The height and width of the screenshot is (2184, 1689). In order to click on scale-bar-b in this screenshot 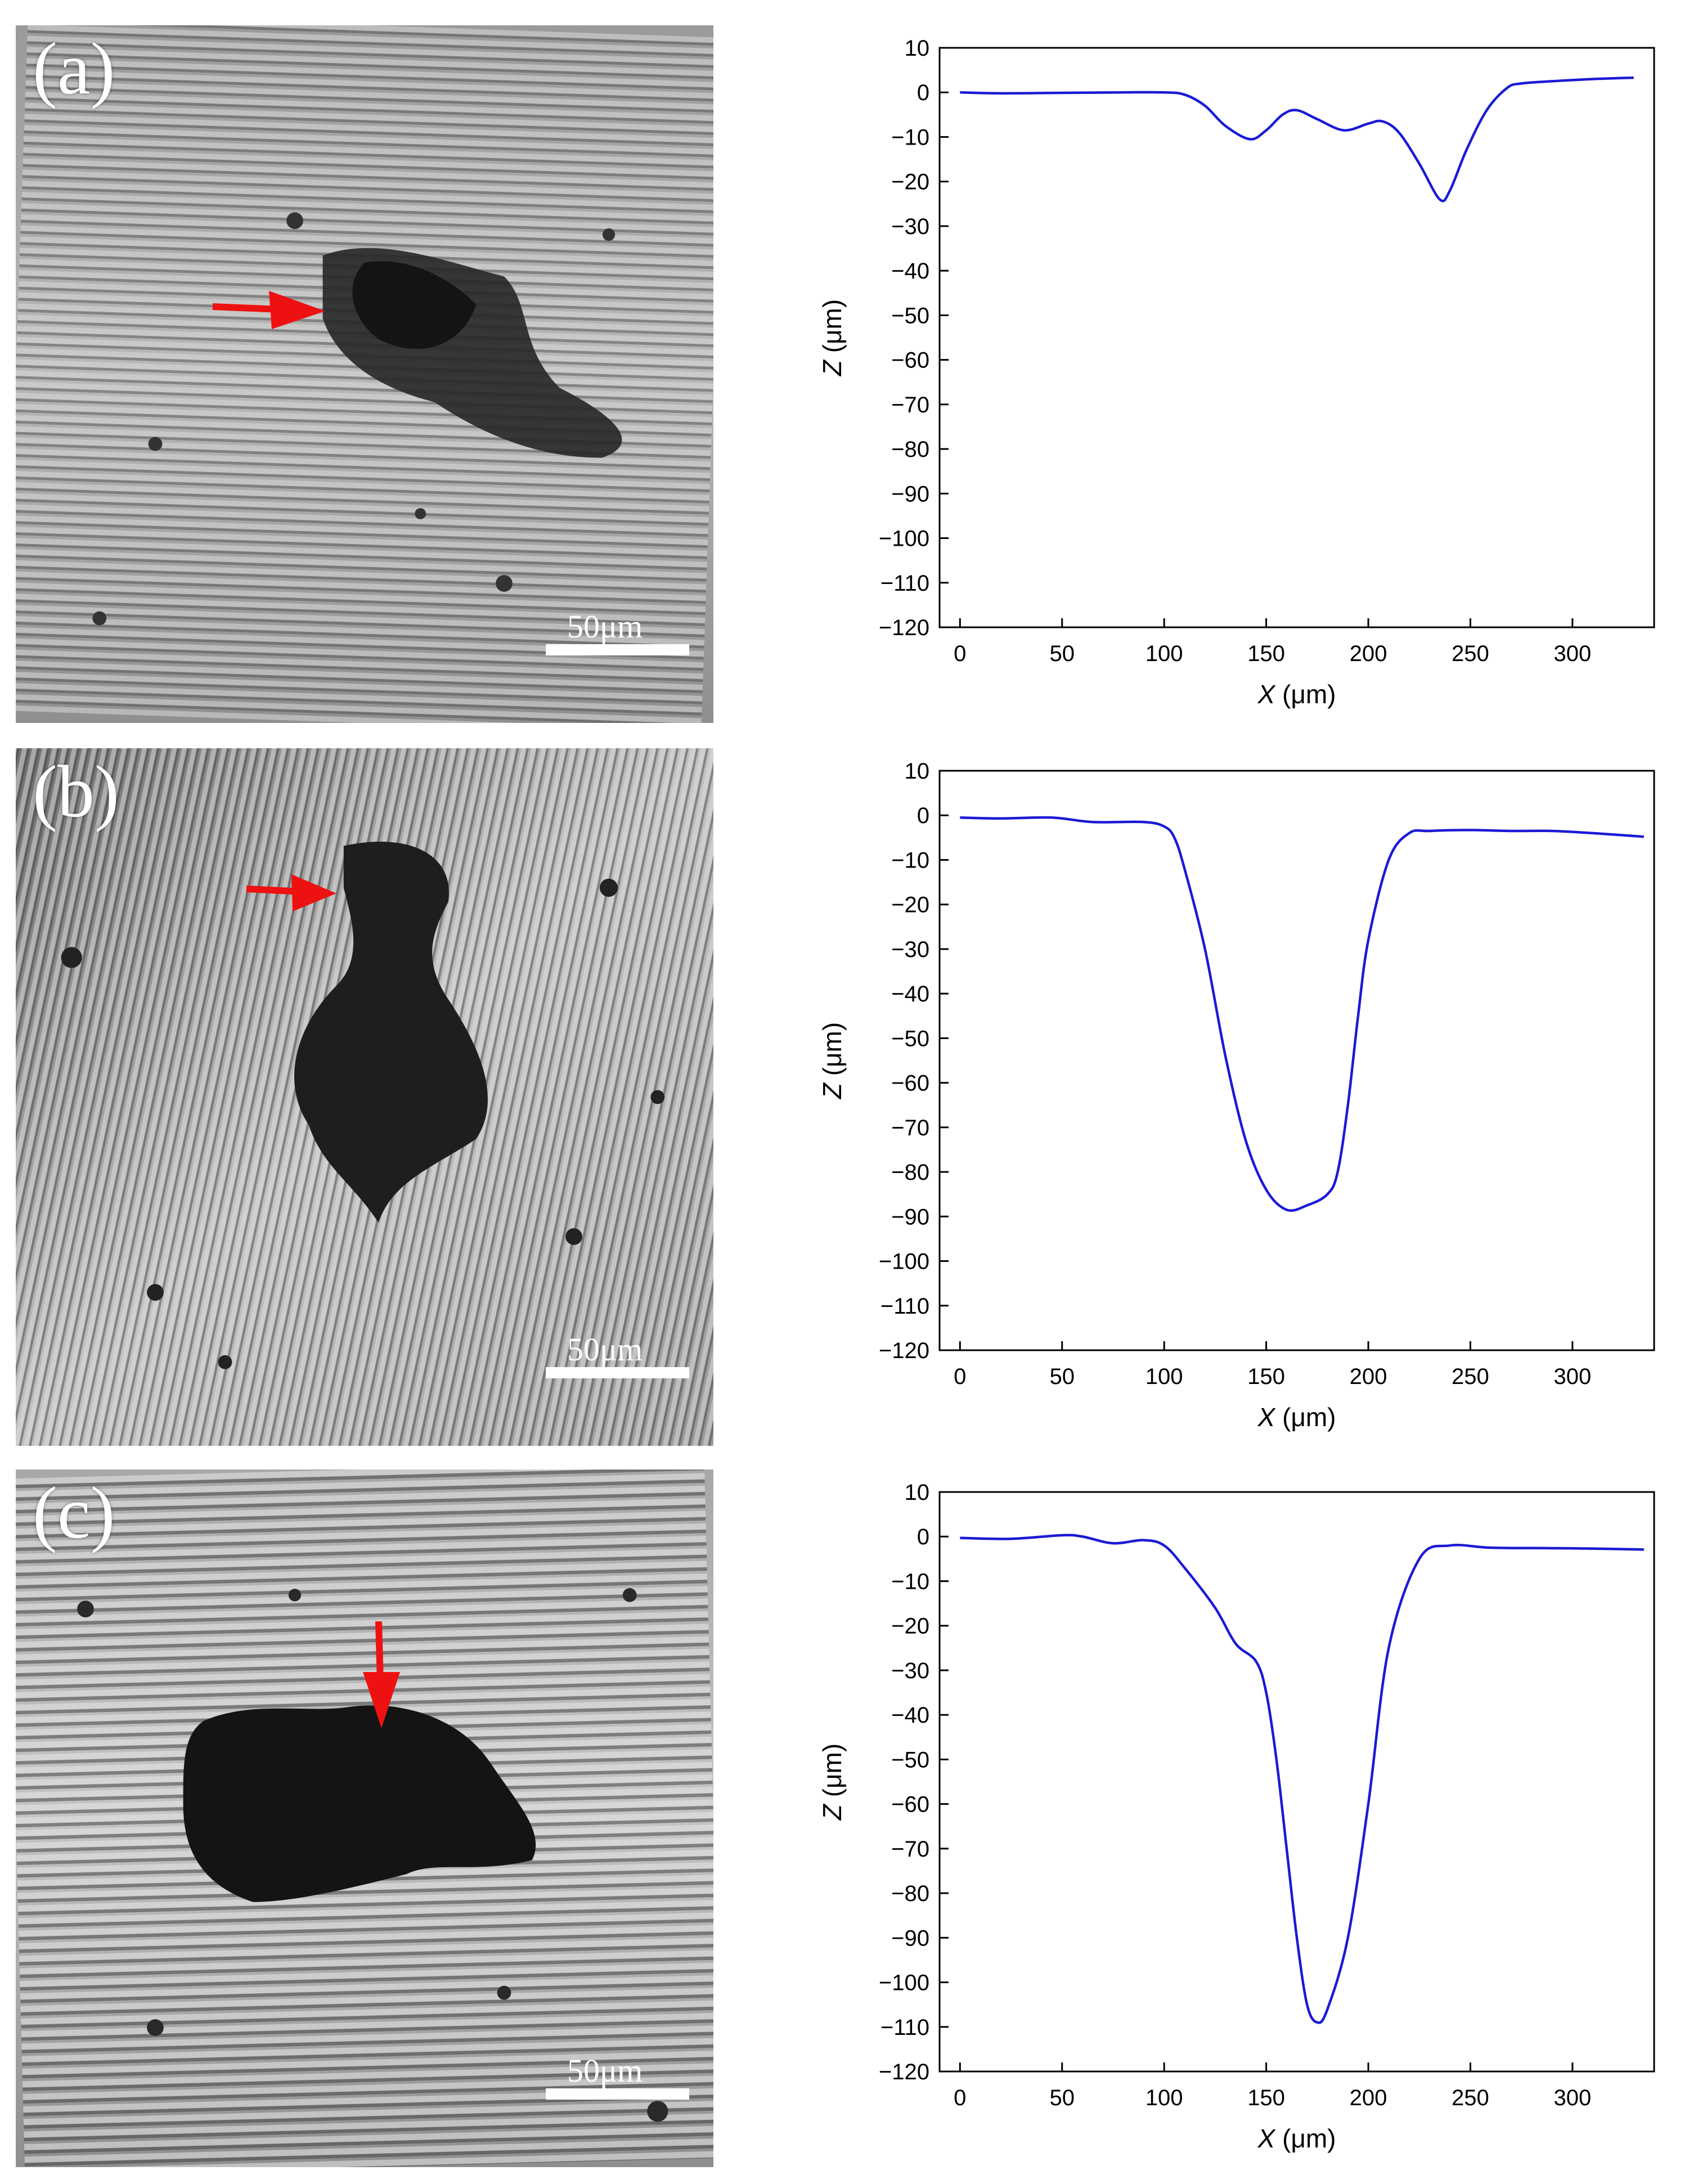, I will do `click(617, 1372)`.